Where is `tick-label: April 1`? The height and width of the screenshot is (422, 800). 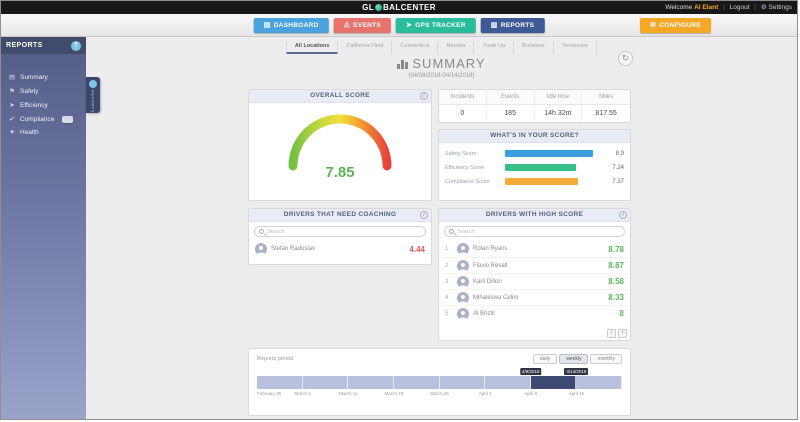 tick-label: April 1 is located at coordinates (485, 393).